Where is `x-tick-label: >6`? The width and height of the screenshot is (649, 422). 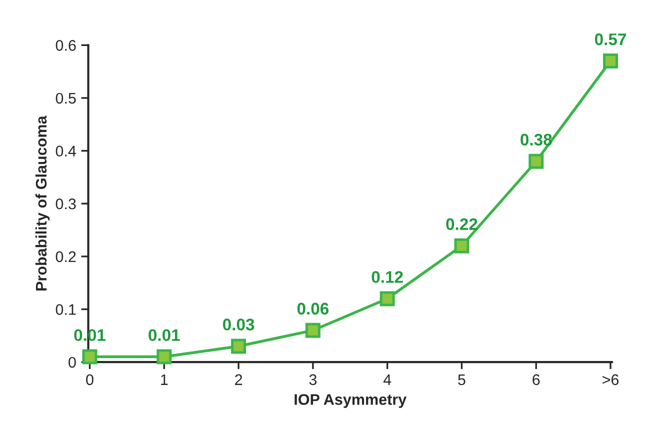
x-tick-label: >6 is located at coordinates (610, 380).